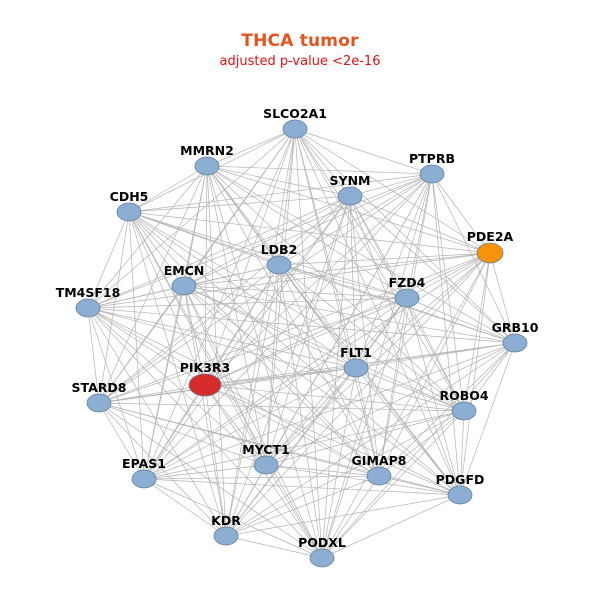 Image resolution: width=600 pixels, height=600 pixels. I want to click on node-FZD4, so click(407, 298).